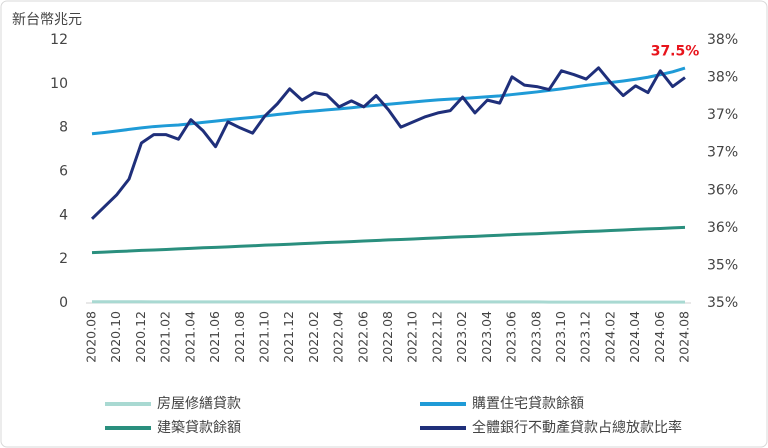 This screenshot has width=768, height=448. Describe the element at coordinates (47, 20) in the screenshot. I see `y-axis-label: 新台幣兆元` at that location.